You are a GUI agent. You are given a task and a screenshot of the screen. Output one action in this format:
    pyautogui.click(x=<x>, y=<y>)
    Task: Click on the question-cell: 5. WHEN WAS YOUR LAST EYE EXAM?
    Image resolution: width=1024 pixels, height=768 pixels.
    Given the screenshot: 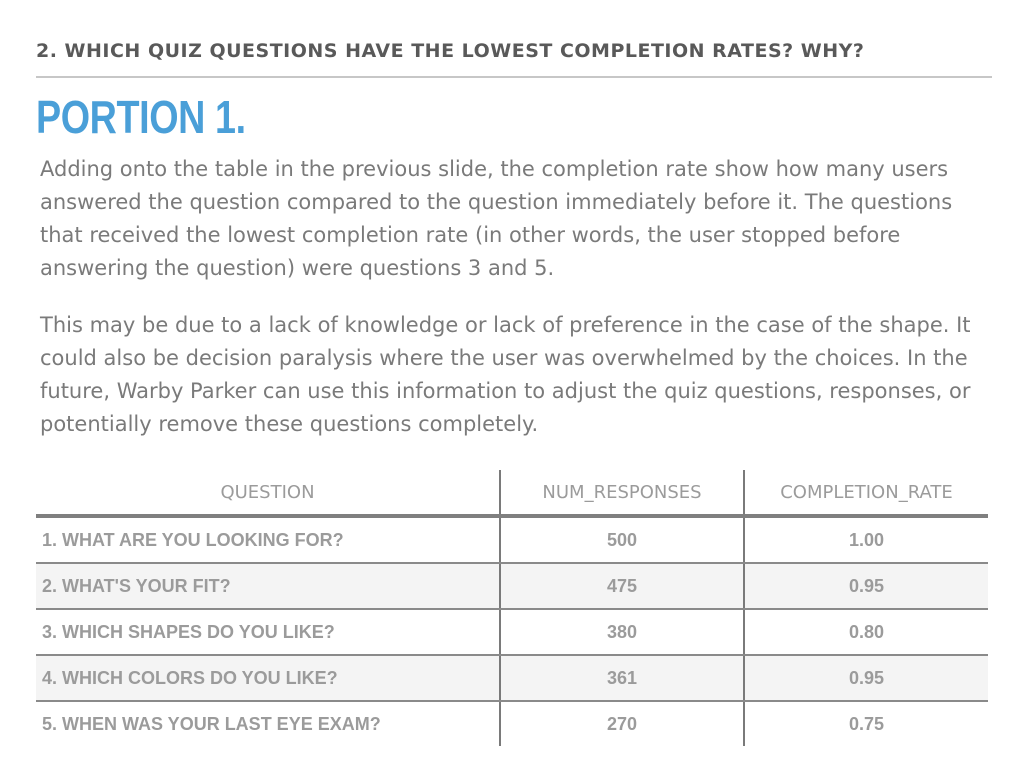 What is the action you would take?
    pyautogui.click(x=211, y=723)
    